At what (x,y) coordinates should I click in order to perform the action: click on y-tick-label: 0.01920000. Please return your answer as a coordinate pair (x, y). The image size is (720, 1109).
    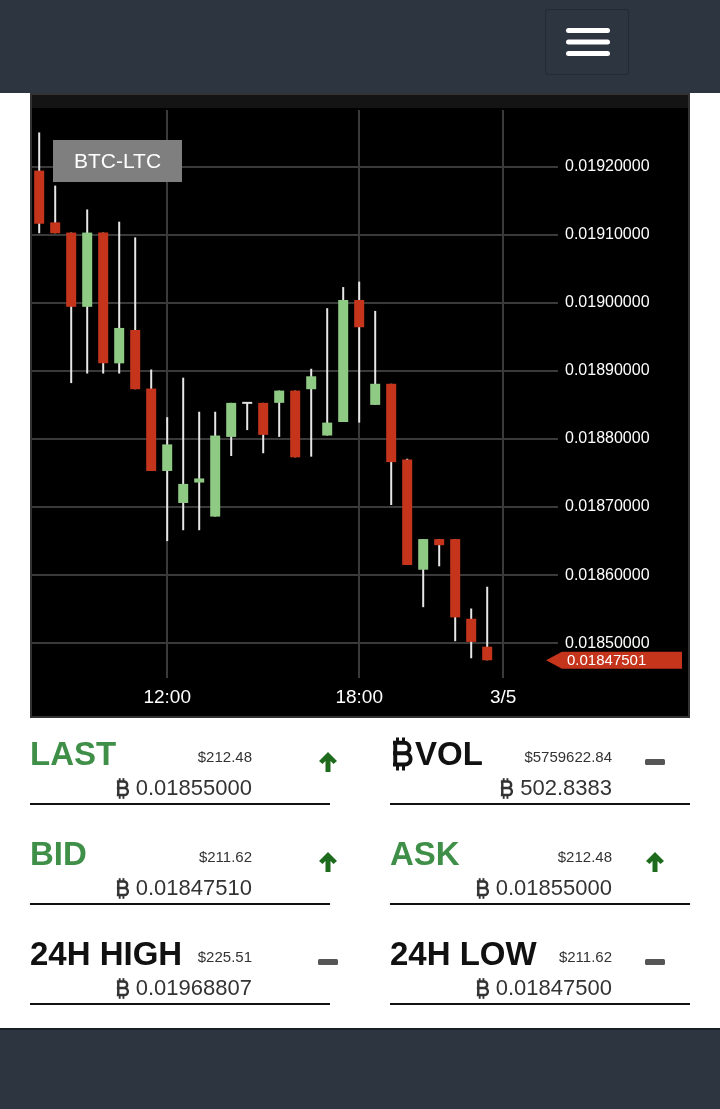
    Looking at the image, I should click on (607, 165).